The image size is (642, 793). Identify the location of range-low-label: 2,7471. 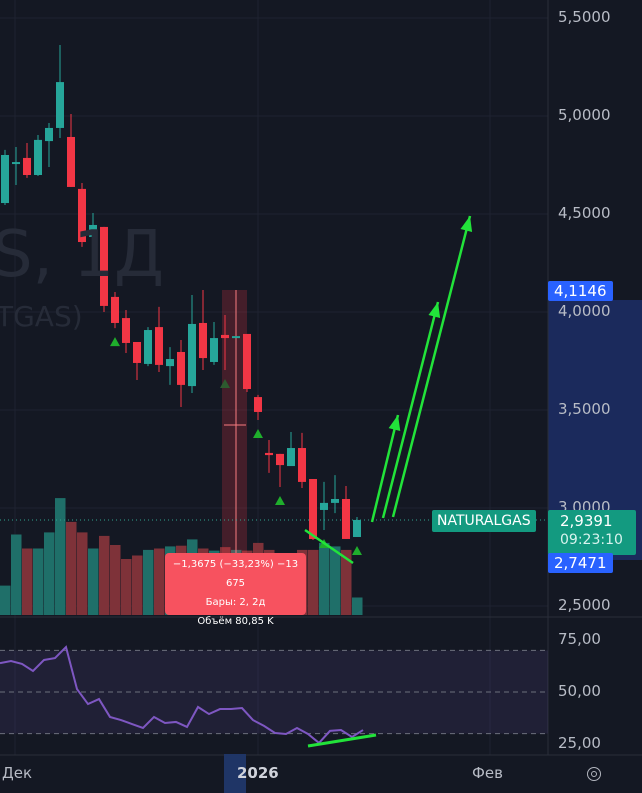
(580, 563).